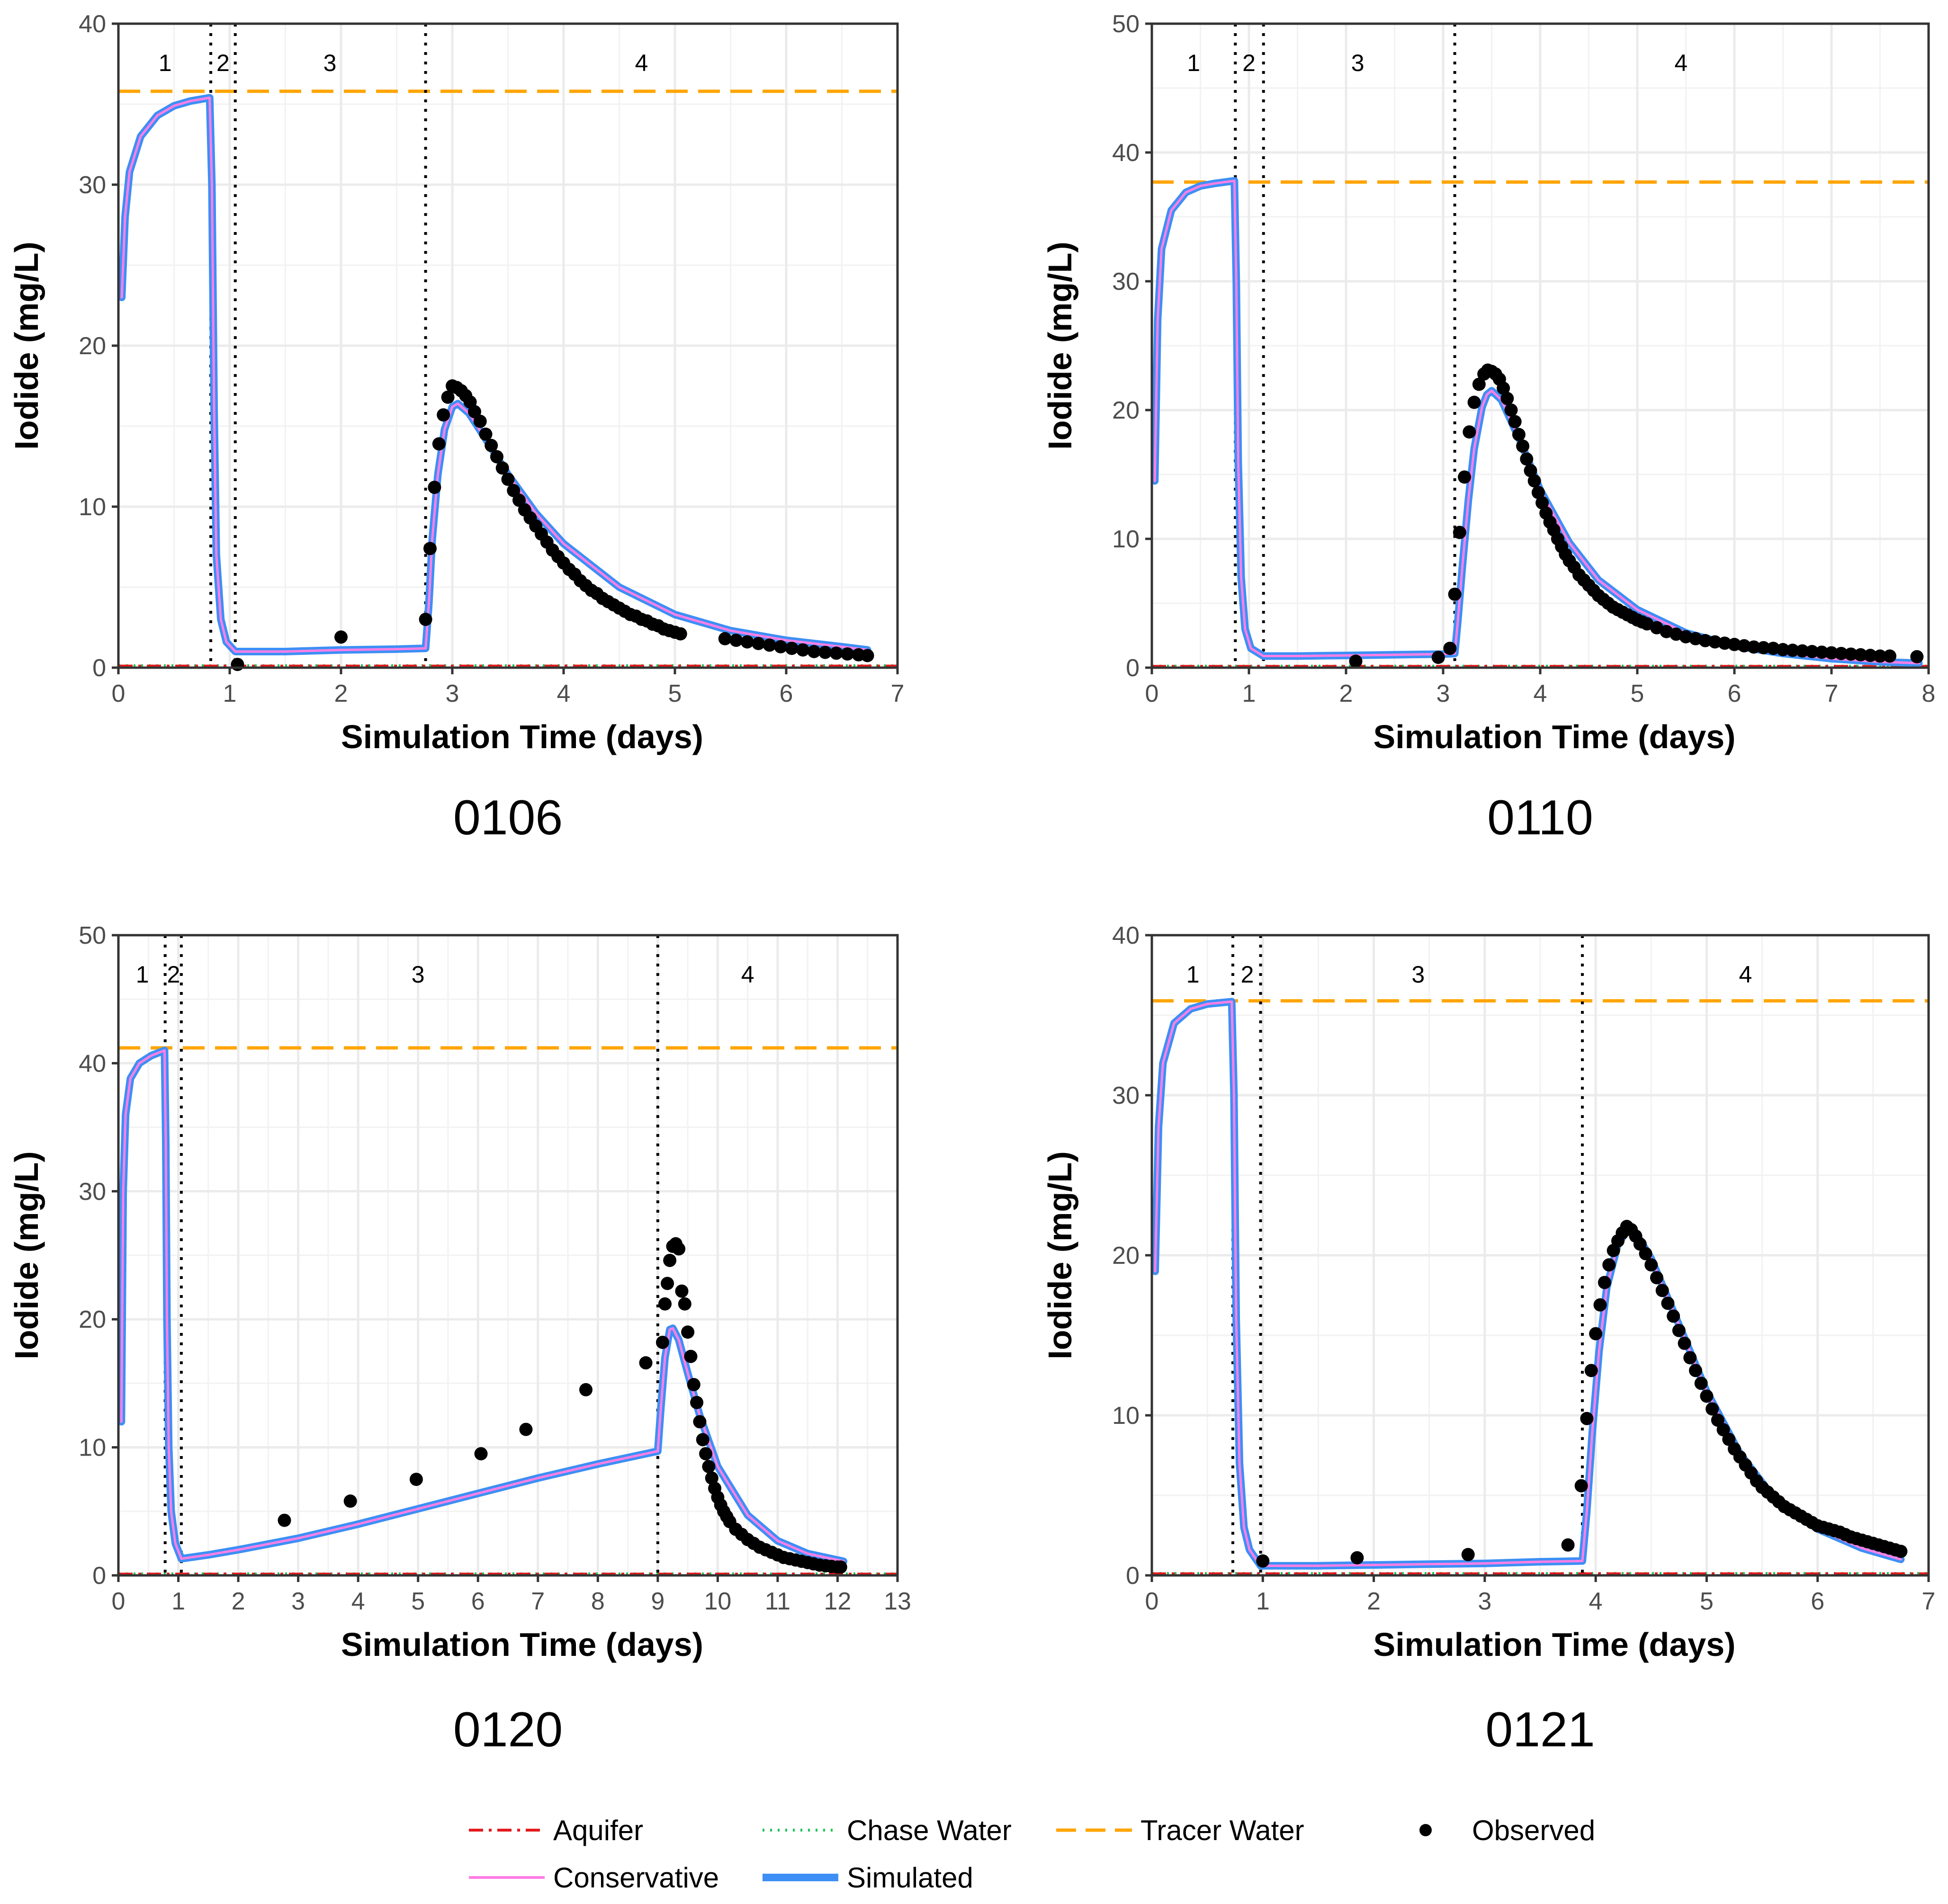 Image resolution: width=1948 pixels, height=1904 pixels. I want to click on legend-item-aquifer: Aquifer, so click(556, 1830).